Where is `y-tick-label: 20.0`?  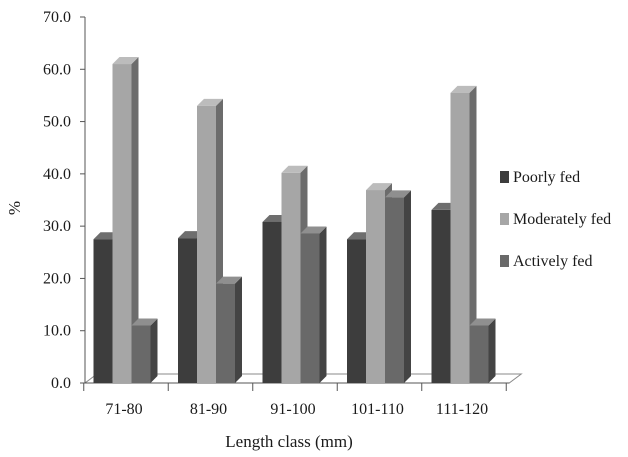 y-tick-label: 20.0 is located at coordinates (57, 278).